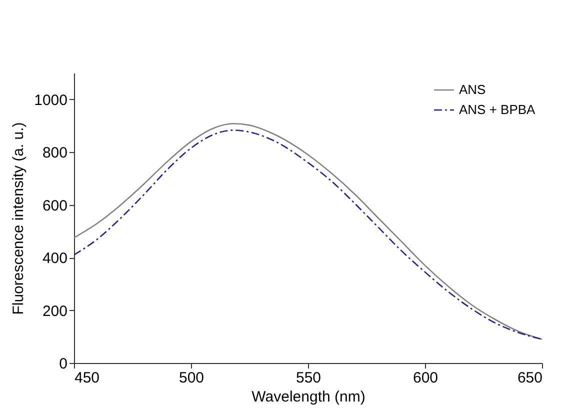 The image size is (574, 416). What do you see at coordinates (191, 378) in the screenshot?
I see `x-tick-label: 500` at bounding box center [191, 378].